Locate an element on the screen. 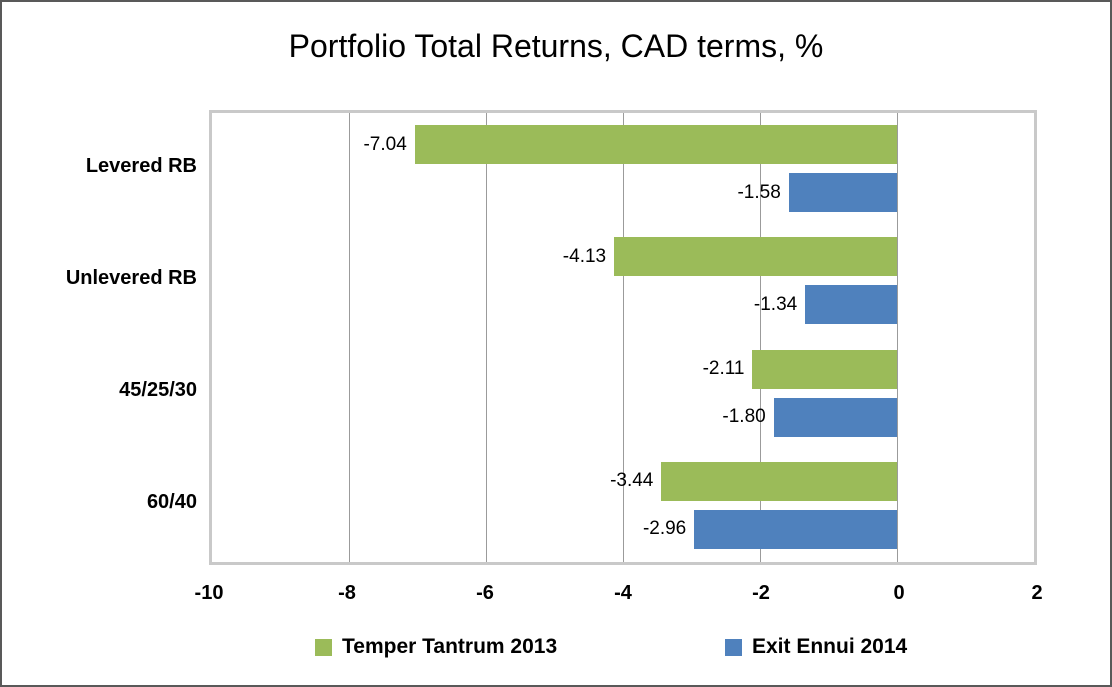 The image size is (1112, 687). category-label: 60/40 is located at coordinates (171, 502).